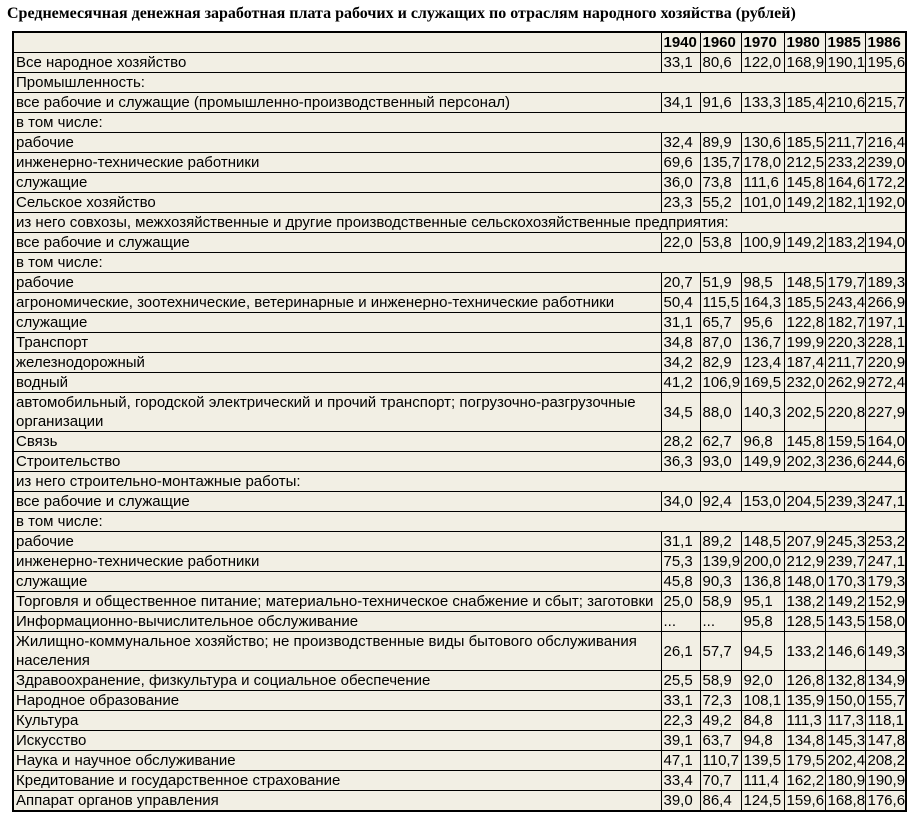  I want to click on cell-value: 172,2, so click(885, 182).